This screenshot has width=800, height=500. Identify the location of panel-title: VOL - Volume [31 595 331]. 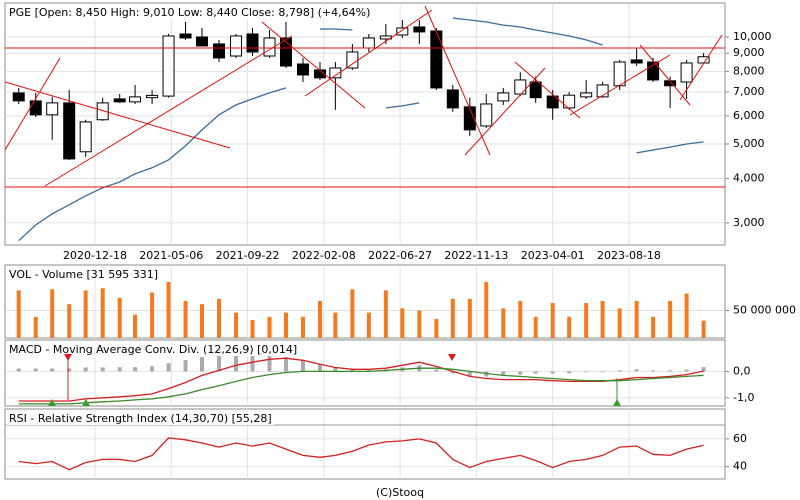
(83, 274).